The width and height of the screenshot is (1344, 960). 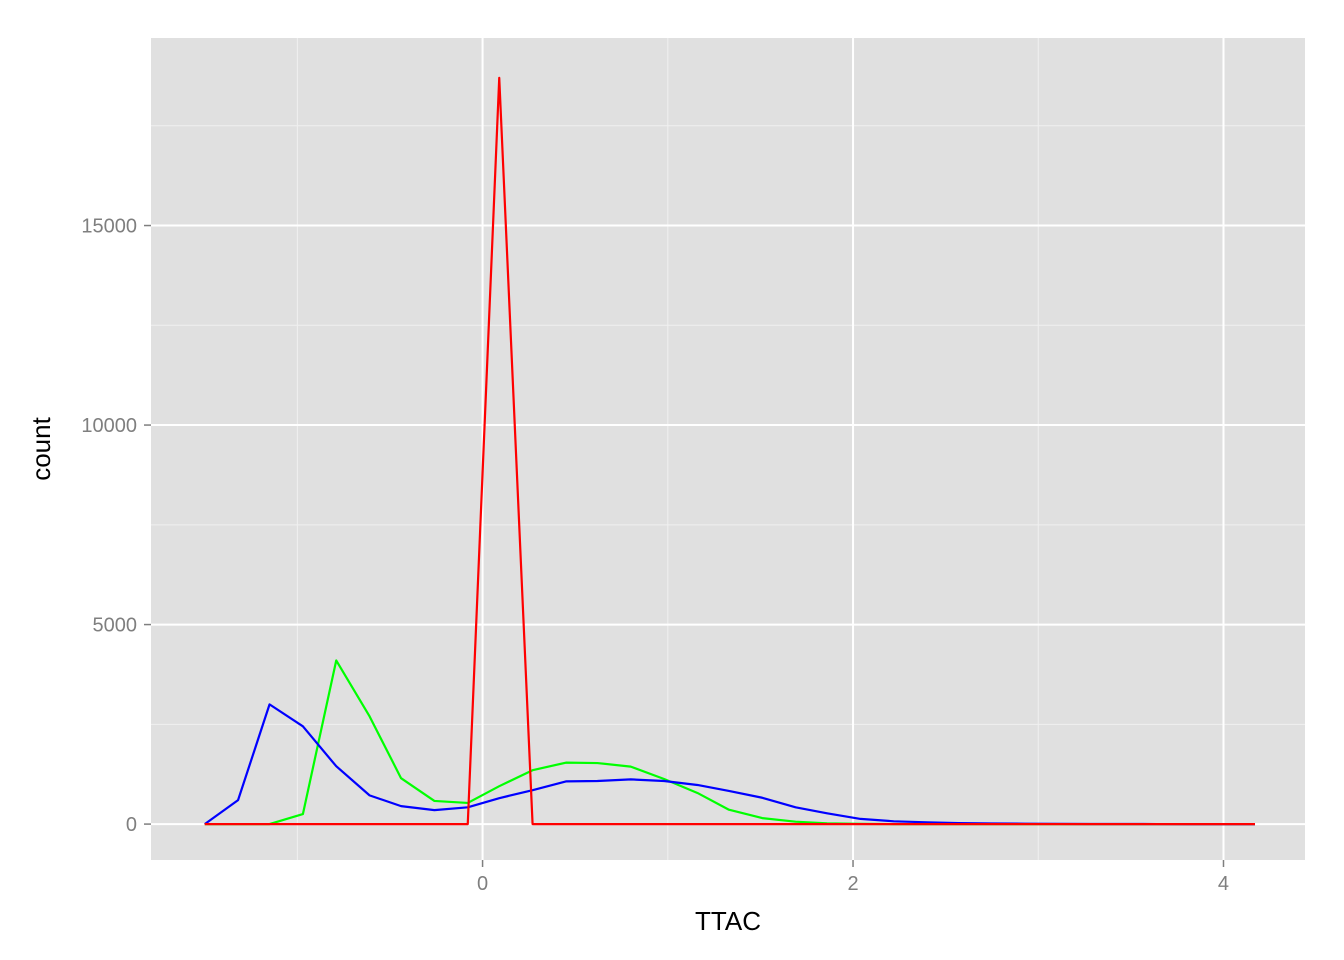 I want to click on y-axis-title: count, so click(x=41, y=448).